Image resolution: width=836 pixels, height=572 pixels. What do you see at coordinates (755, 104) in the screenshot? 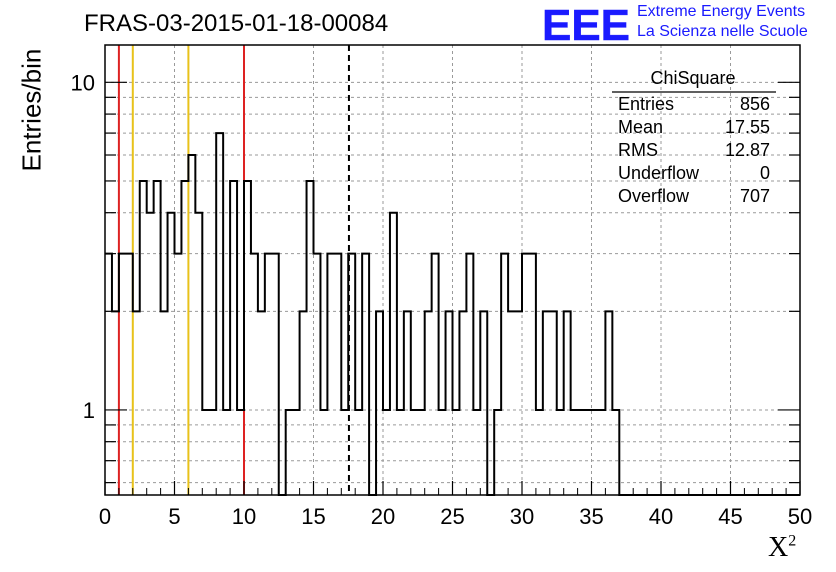
I see `stats-value: 856` at bounding box center [755, 104].